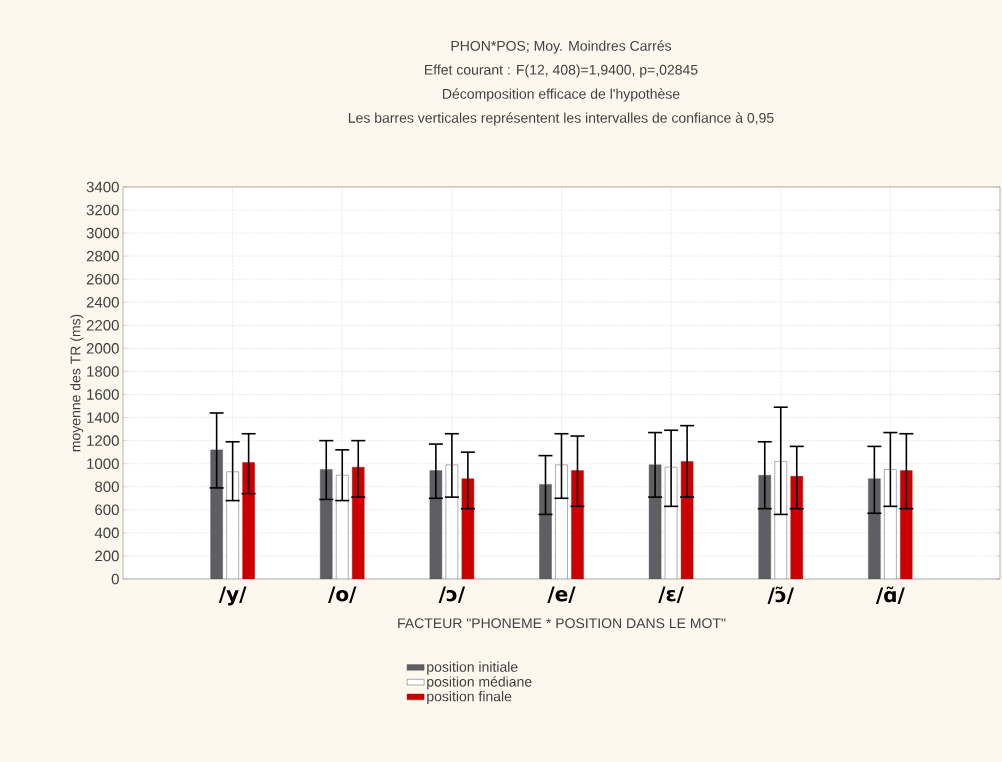  Describe the element at coordinates (561, 594) in the screenshot. I see `x-tick-label: /e/` at that location.